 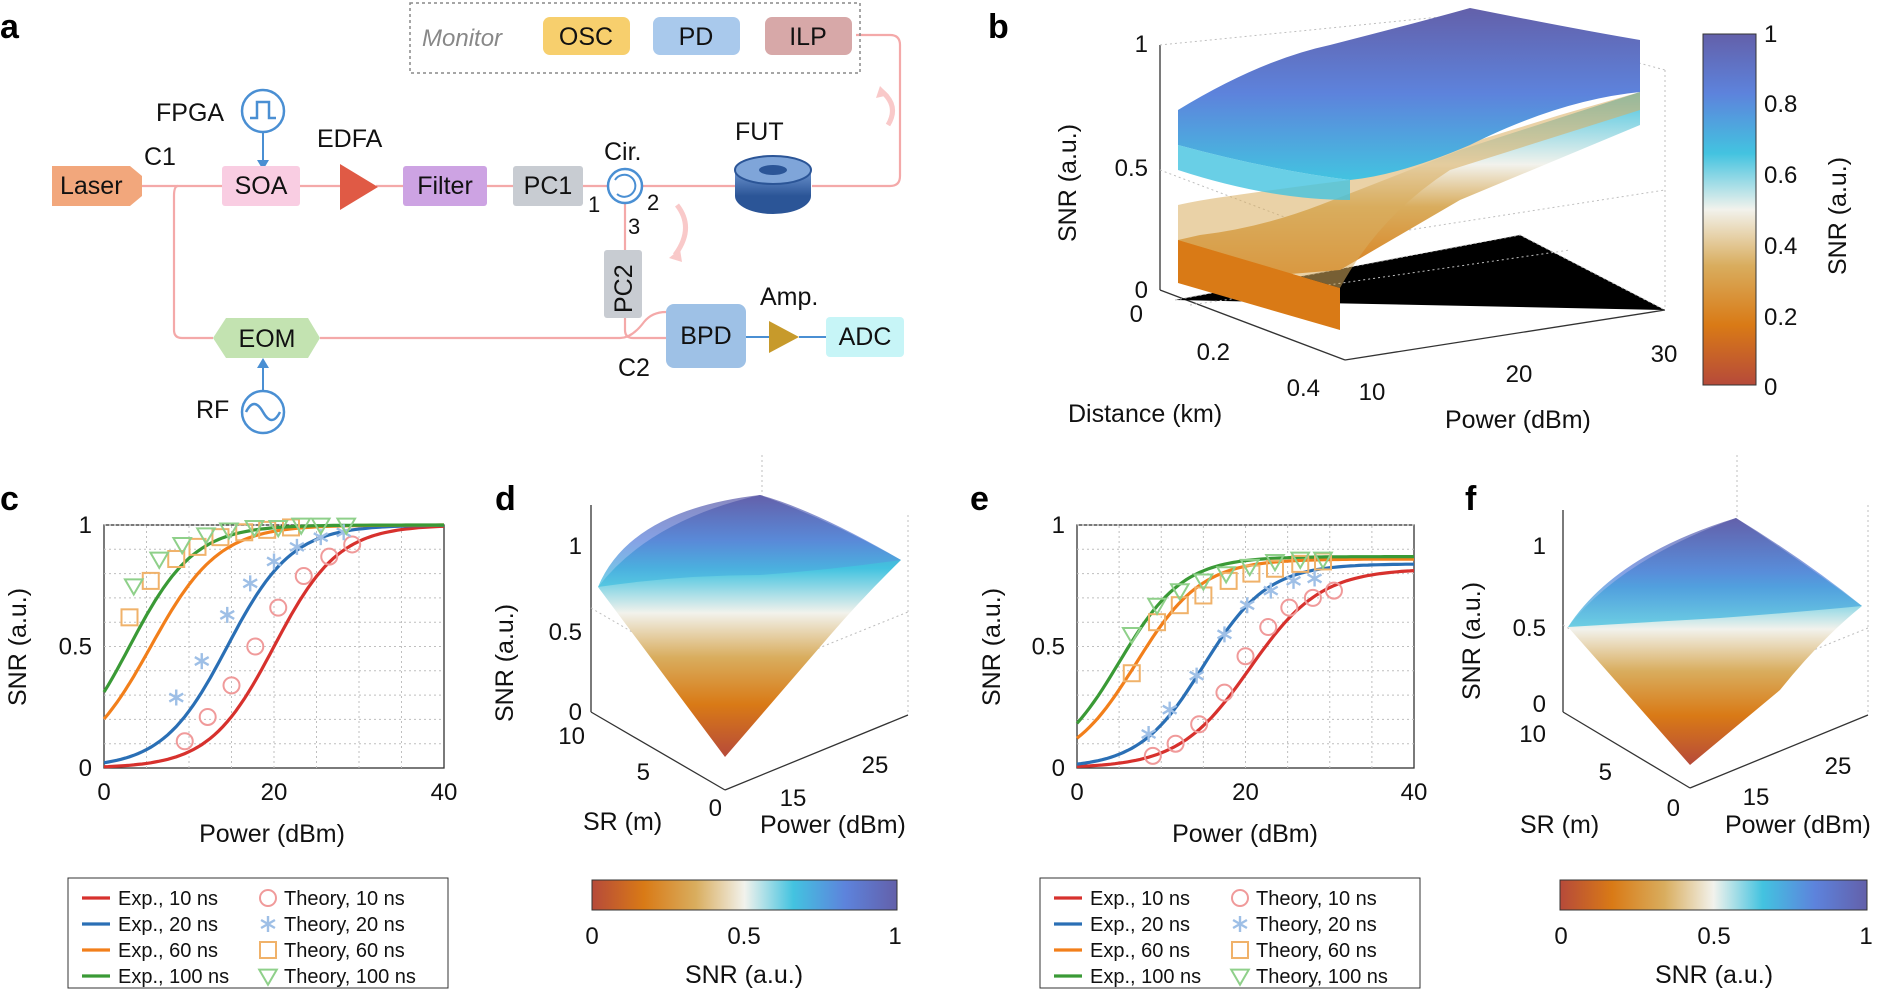 What do you see at coordinates (865, 337) in the screenshot?
I see `adc-box` at bounding box center [865, 337].